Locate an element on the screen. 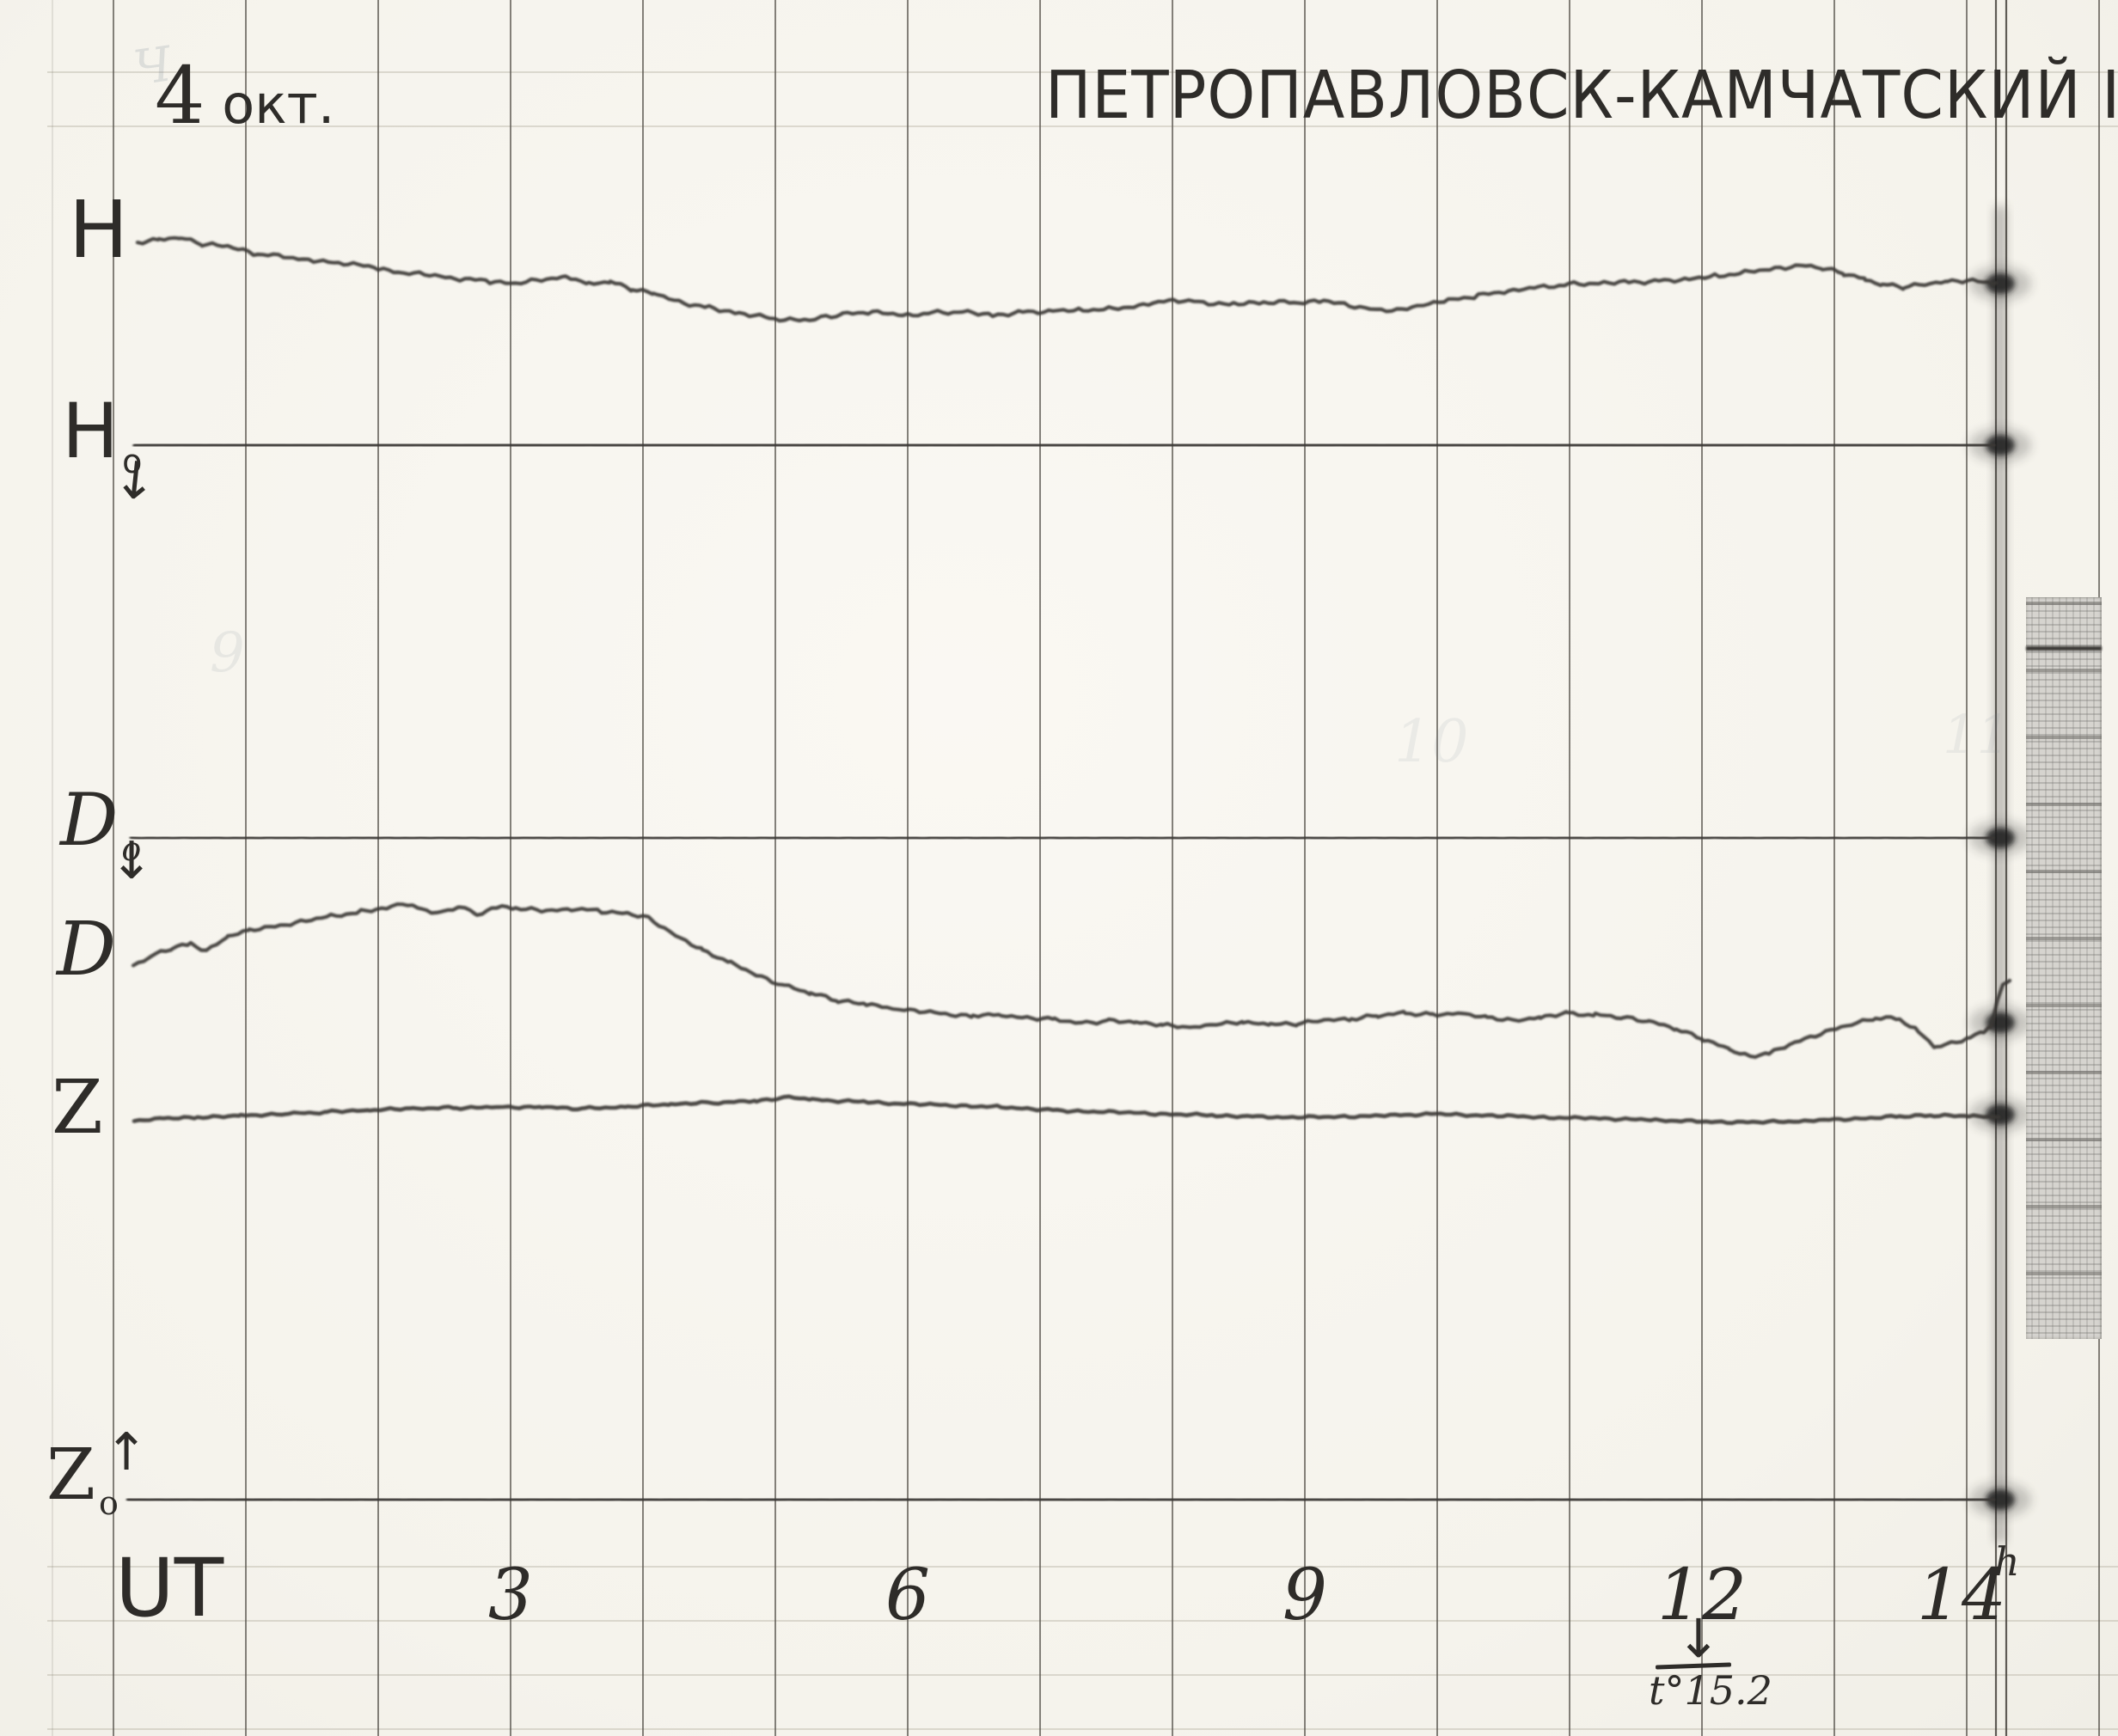  date-label: 4 окт. is located at coordinates (245, 96).